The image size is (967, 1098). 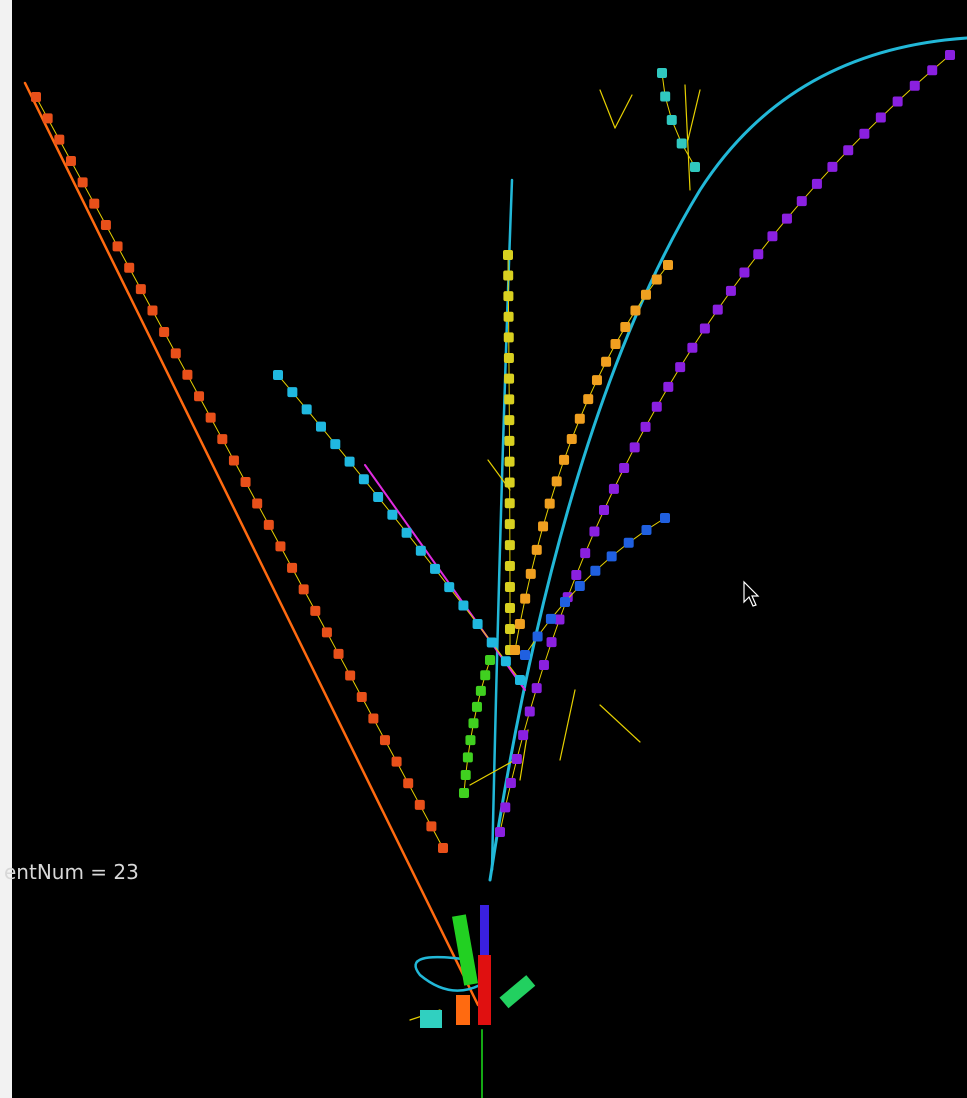 I want to click on vertex-cluster, so click(x=478, y=966).